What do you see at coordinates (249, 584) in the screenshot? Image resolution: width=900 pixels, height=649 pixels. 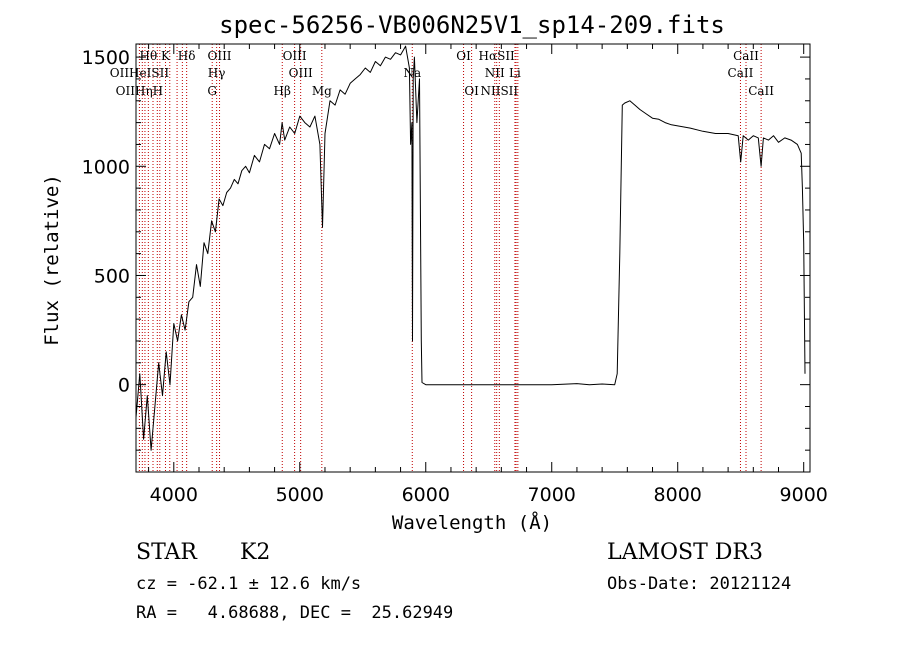 I see `redshift-text: cz = -62.1 ± 12.6 km/s` at bounding box center [249, 584].